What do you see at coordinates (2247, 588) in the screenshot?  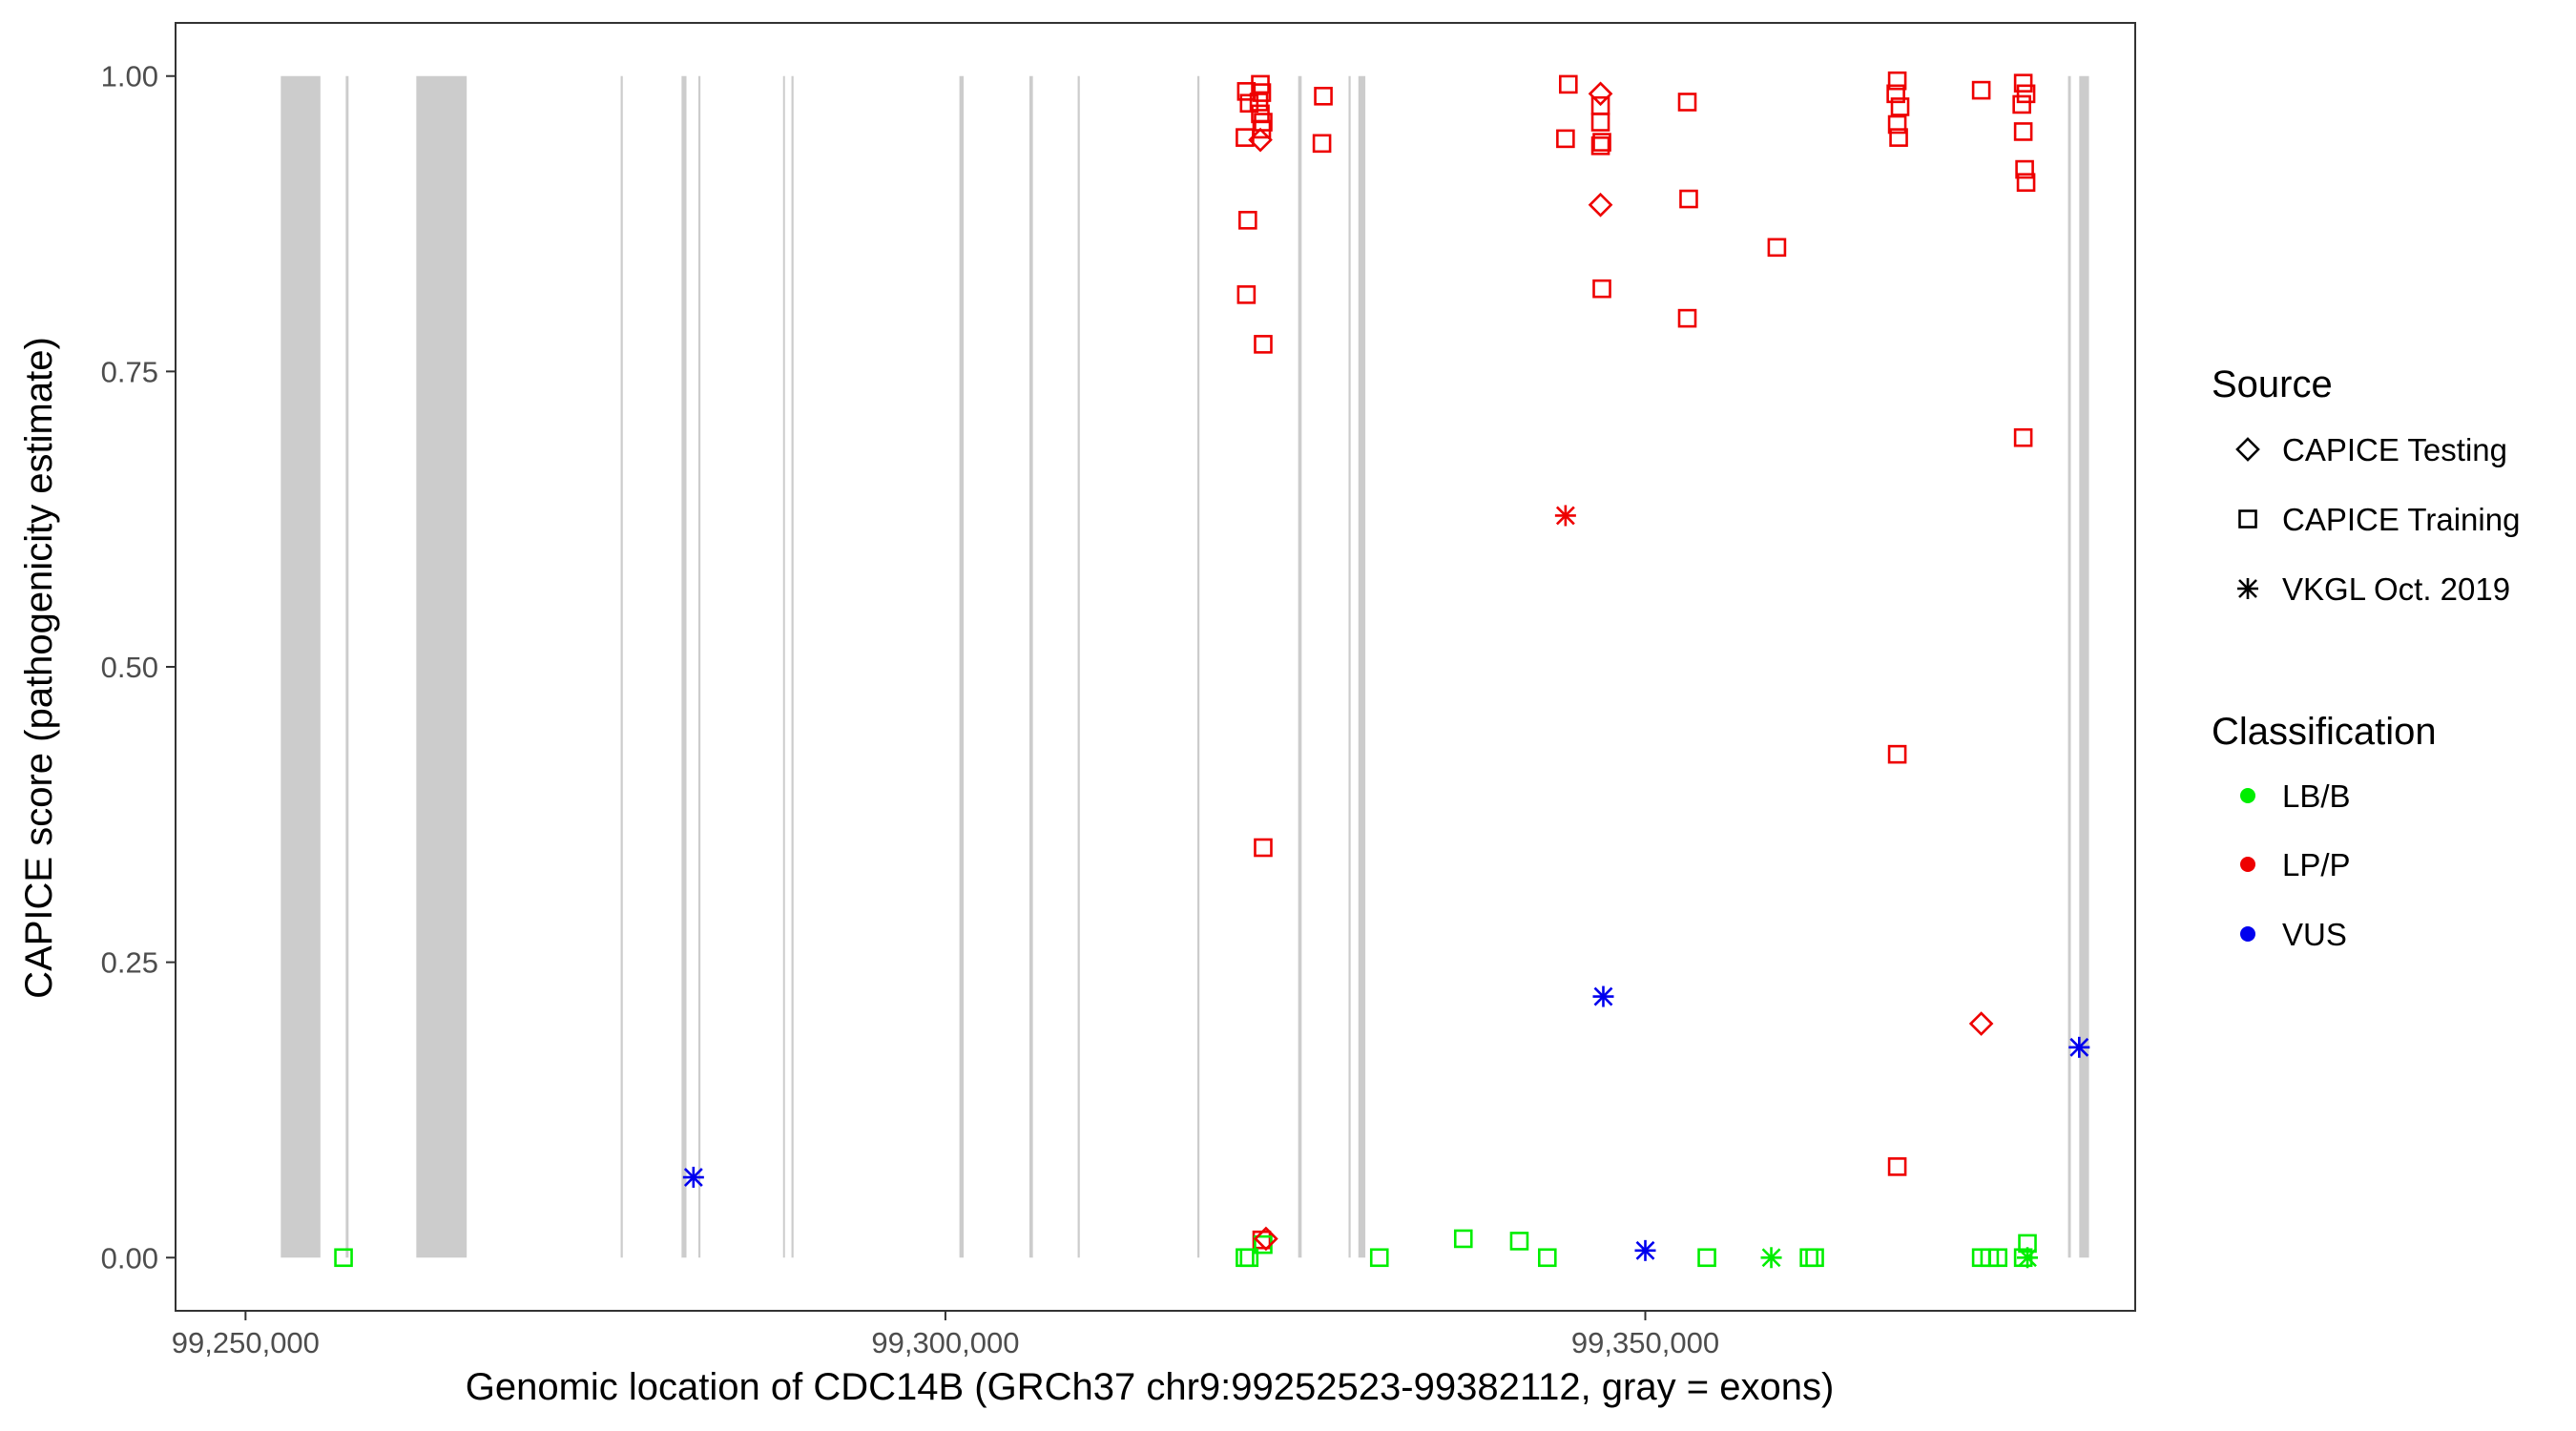 I see `legend-key-asterisk` at bounding box center [2247, 588].